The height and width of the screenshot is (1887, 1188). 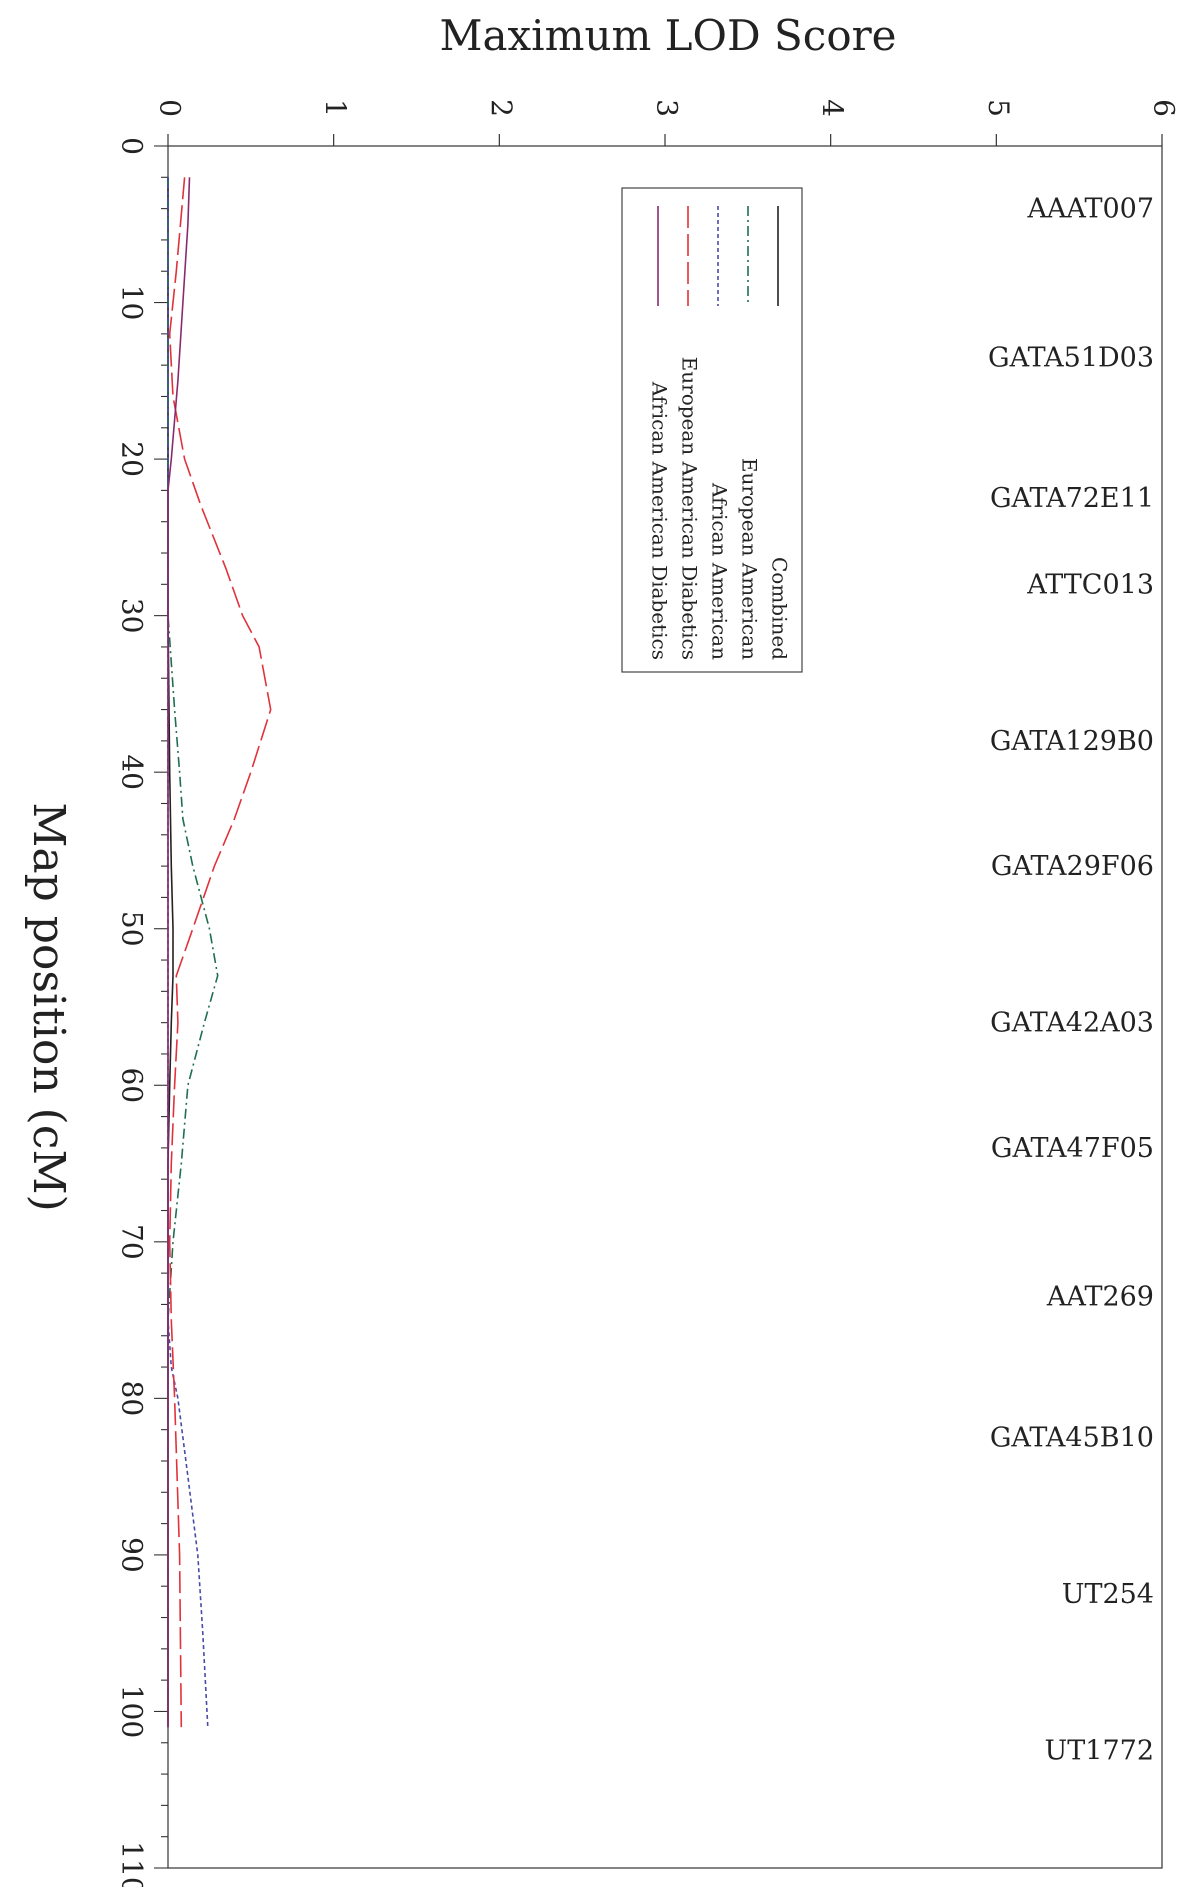 I want to click on legend-box, so click(x=712, y=430).